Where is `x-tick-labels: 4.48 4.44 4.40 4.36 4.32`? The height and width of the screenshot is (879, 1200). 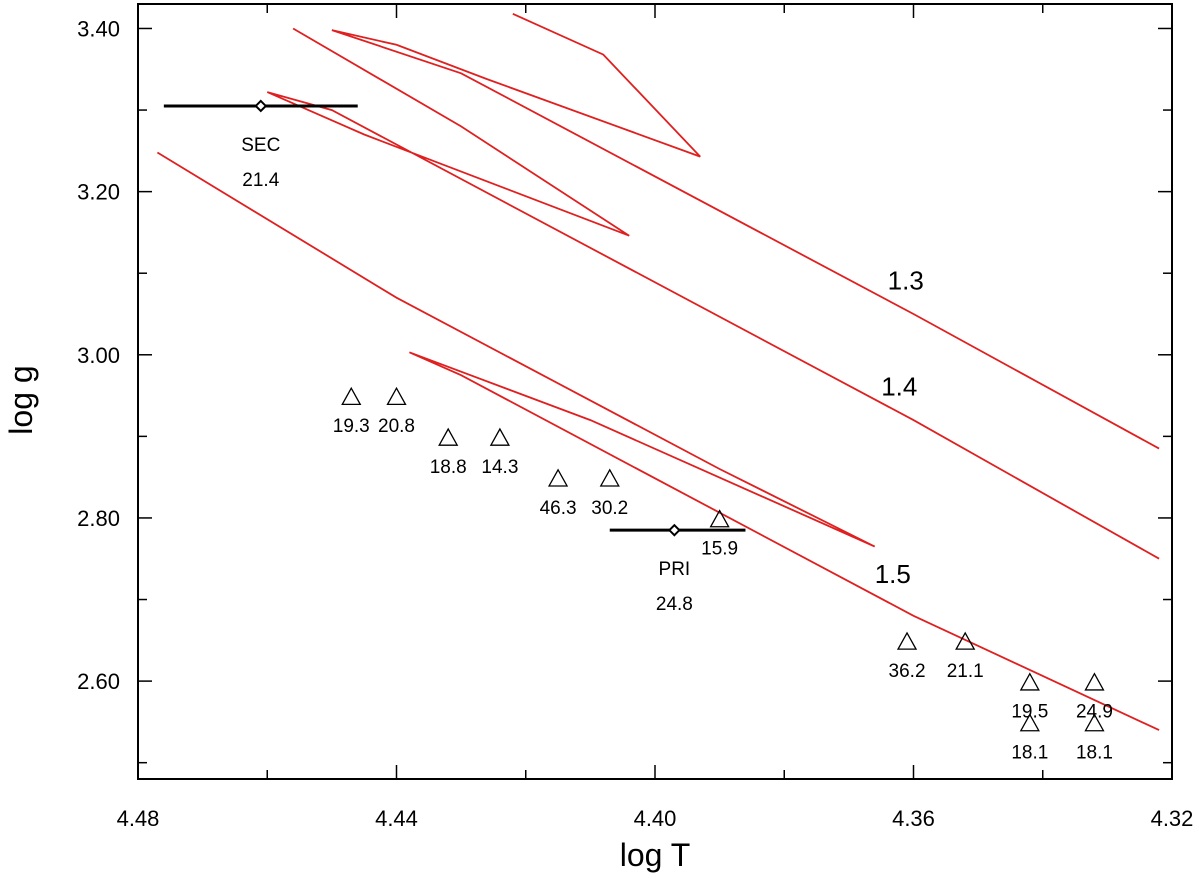
x-tick-labels: 4.48 4.44 4.40 4.36 4.32 is located at coordinates (655, 818).